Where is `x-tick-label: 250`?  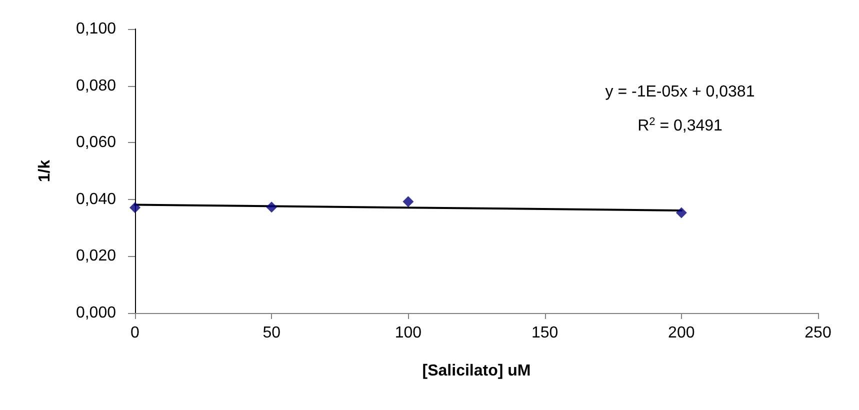 x-tick-label: 250 is located at coordinates (818, 333).